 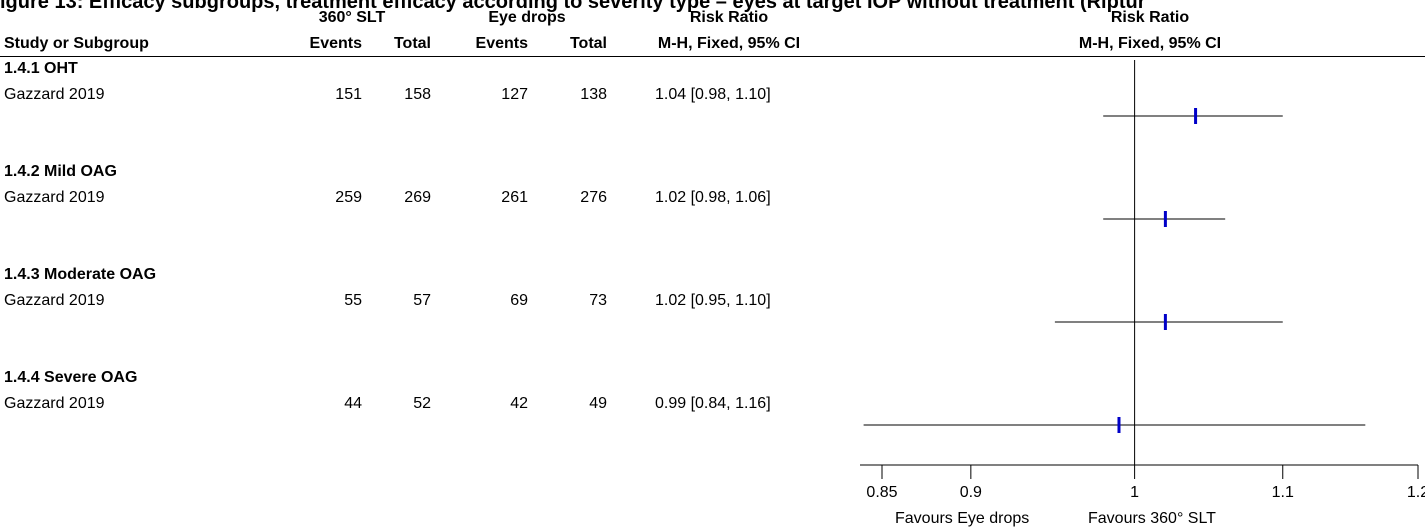 What do you see at coordinates (729, 43) in the screenshot?
I see `rr-method-header: M-H, Fixed, 95% CI` at bounding box center [729, 43].